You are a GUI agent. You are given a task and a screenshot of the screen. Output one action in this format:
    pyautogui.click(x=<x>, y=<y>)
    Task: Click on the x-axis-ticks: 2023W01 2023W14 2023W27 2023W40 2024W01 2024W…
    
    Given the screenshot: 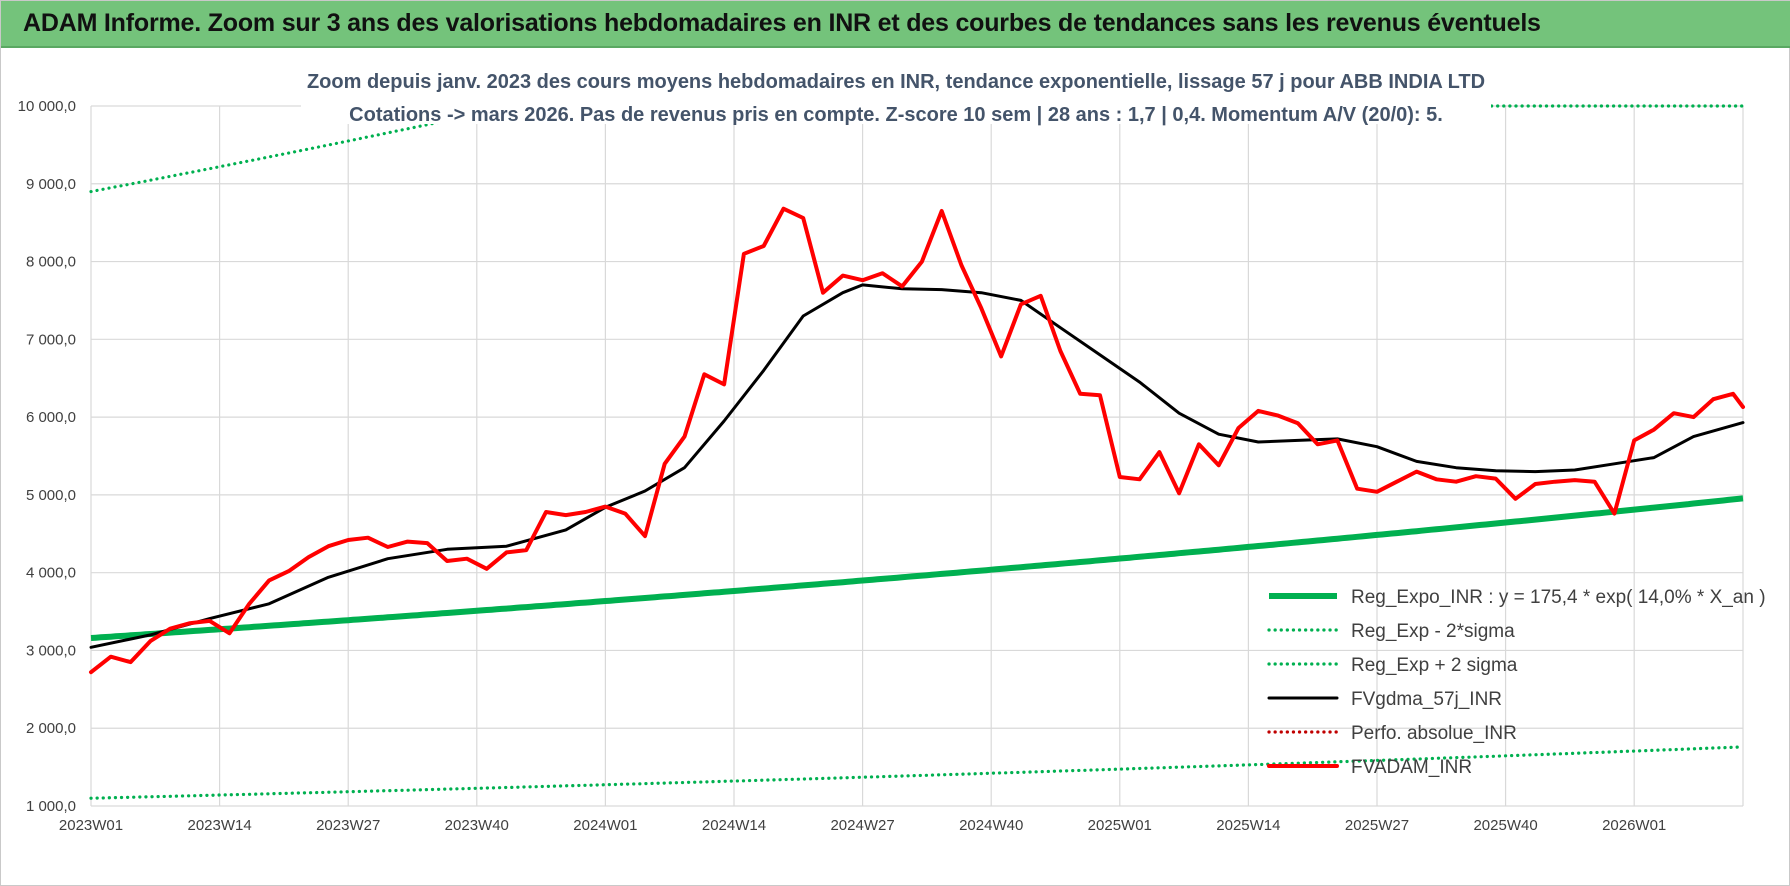 What is the action you would take?
    pyautogui.click(x=862, y=825)
    